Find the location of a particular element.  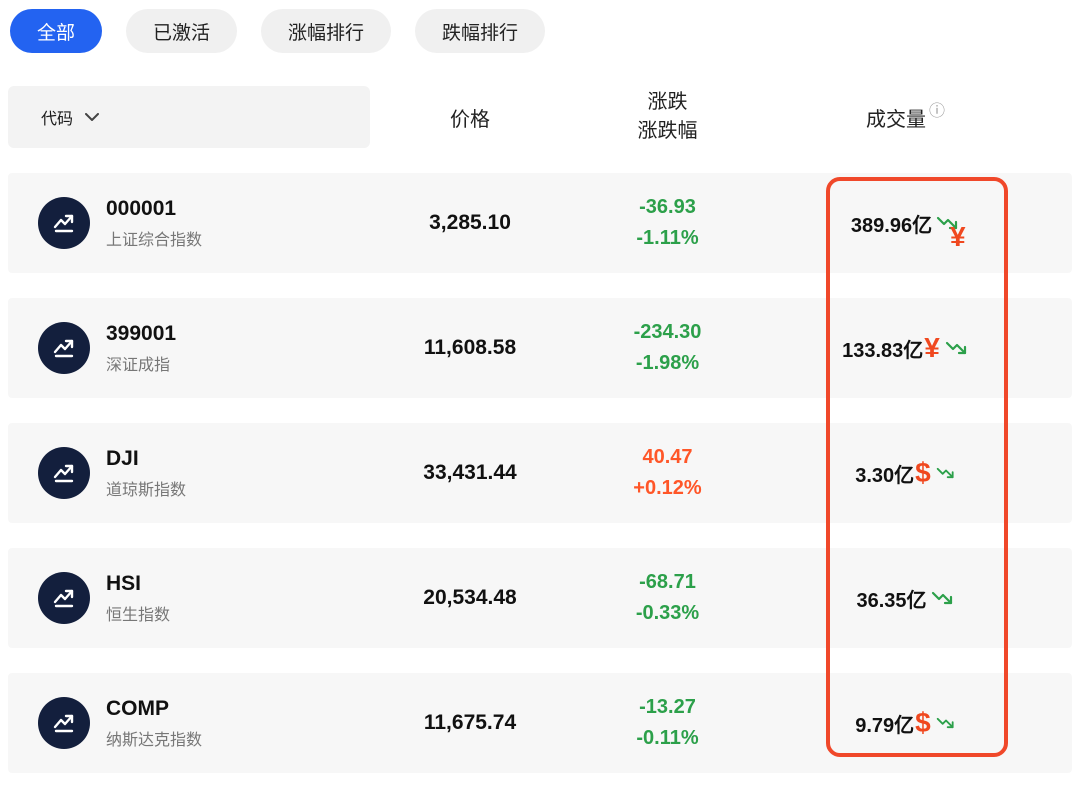

code-cell: DJI 道琼斯指数 is located at coordinates (189, 473).